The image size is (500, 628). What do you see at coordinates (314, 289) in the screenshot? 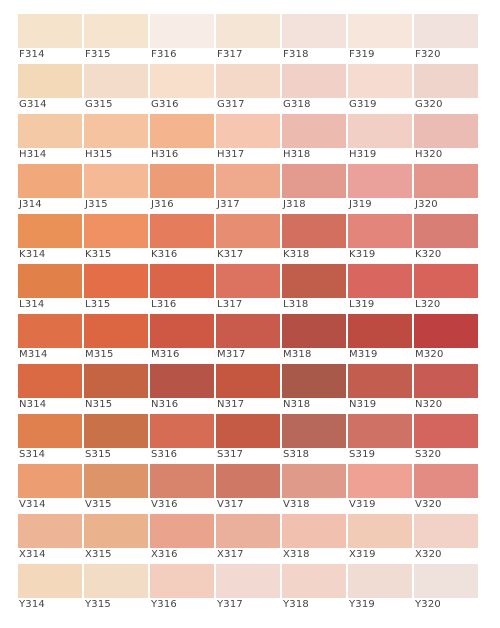
I see `swatch-cell: L318` at bounding box center [314, 289].